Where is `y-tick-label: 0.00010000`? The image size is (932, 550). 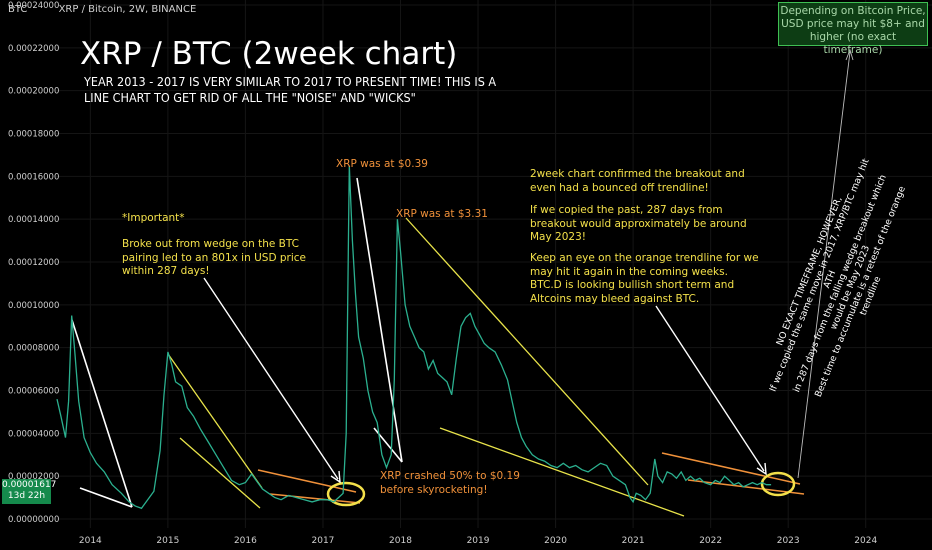 y-tick-label: 0.00010000 is located at coordinates (33, 306).